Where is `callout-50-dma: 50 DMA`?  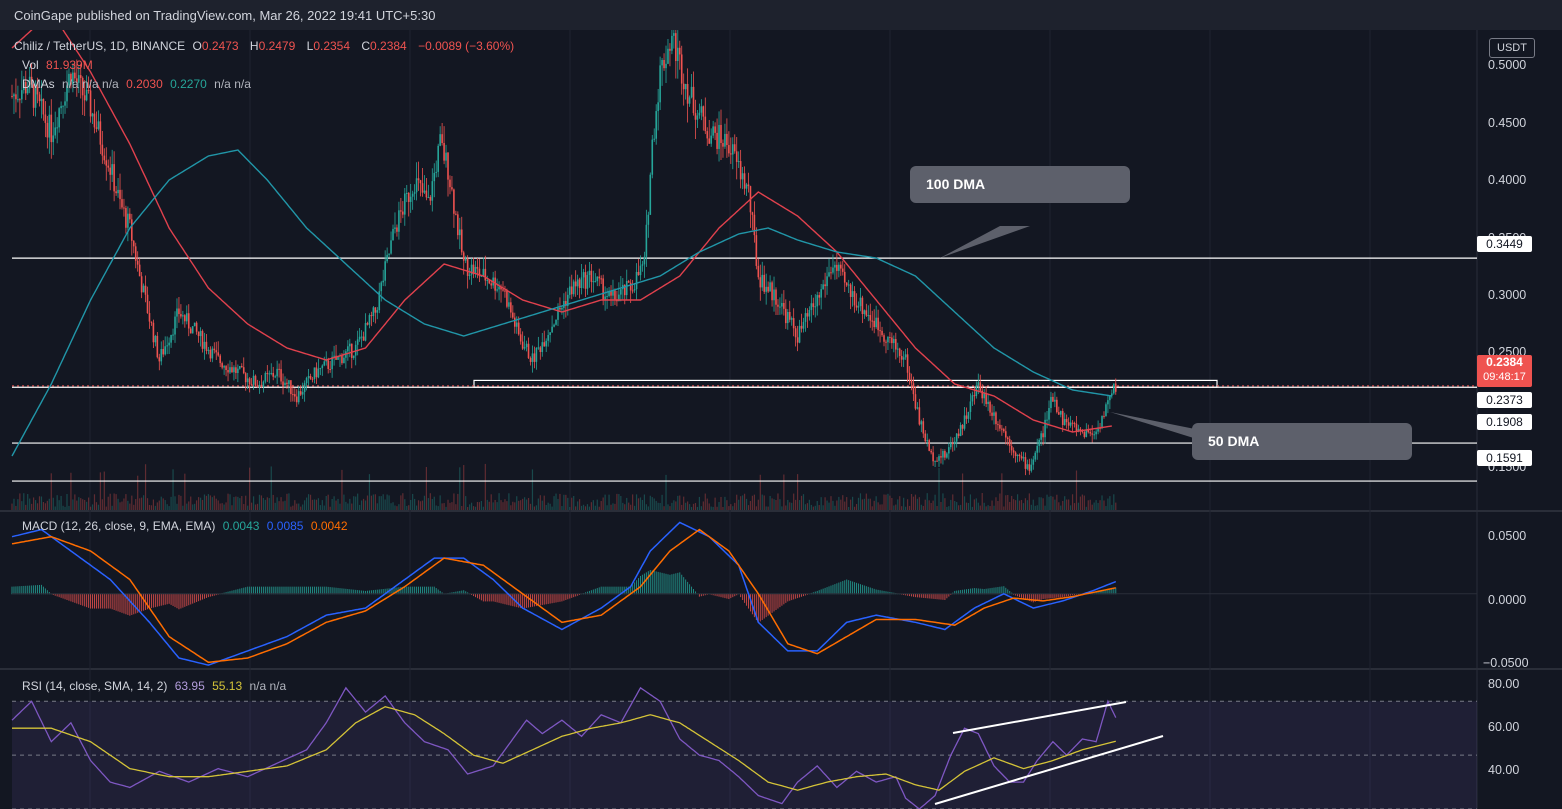 callout-50-dma: 50 DMA is located at coordinates (1302, 441).